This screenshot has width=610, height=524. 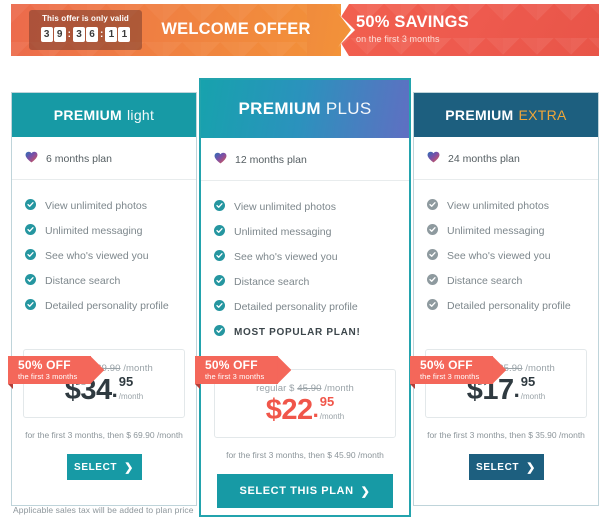 I want to click on savings-block: 50% SAVINGS on the first 3 months, so click(x=412, y=28).